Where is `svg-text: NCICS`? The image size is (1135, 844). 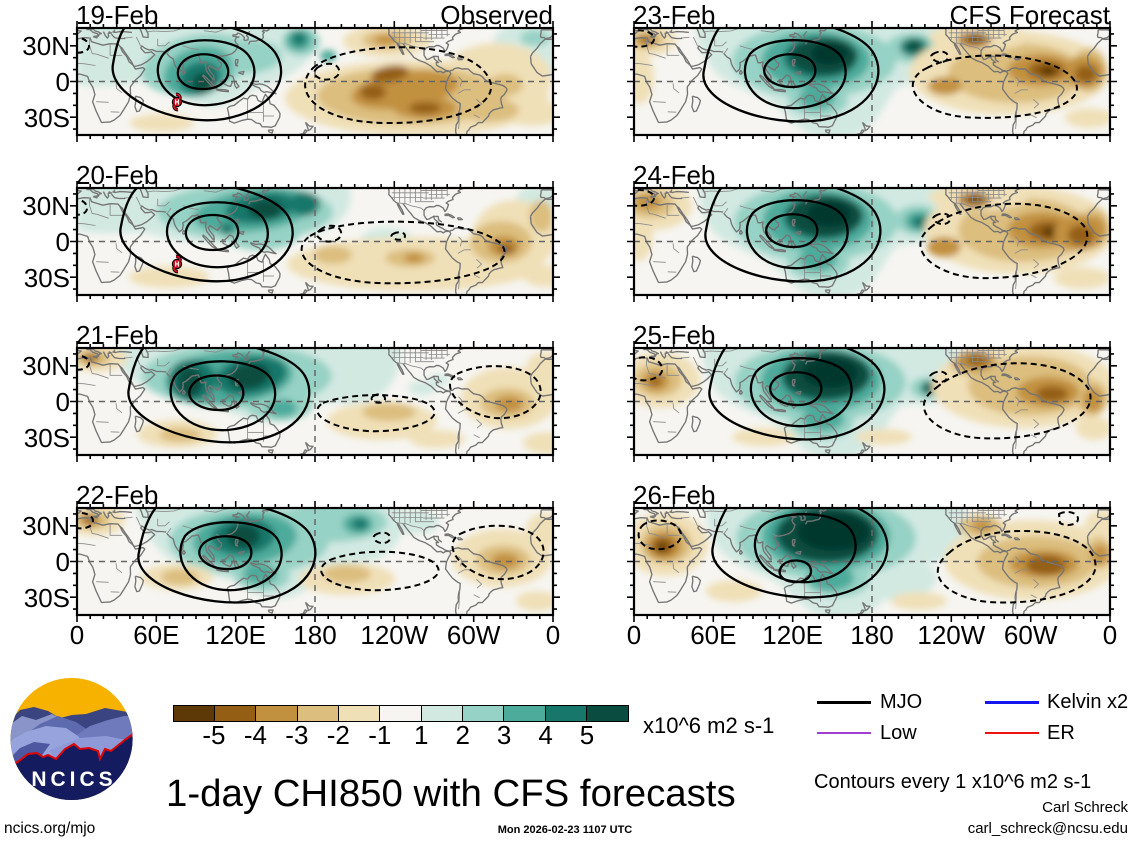
svg-text: NCICS is located at coordinates (73, 779).